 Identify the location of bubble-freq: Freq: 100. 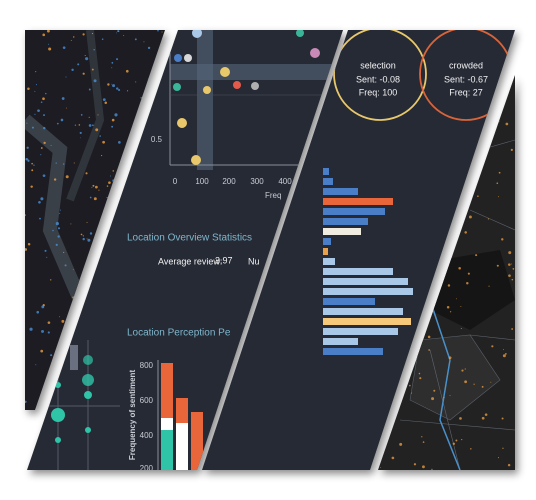
(378, 92).